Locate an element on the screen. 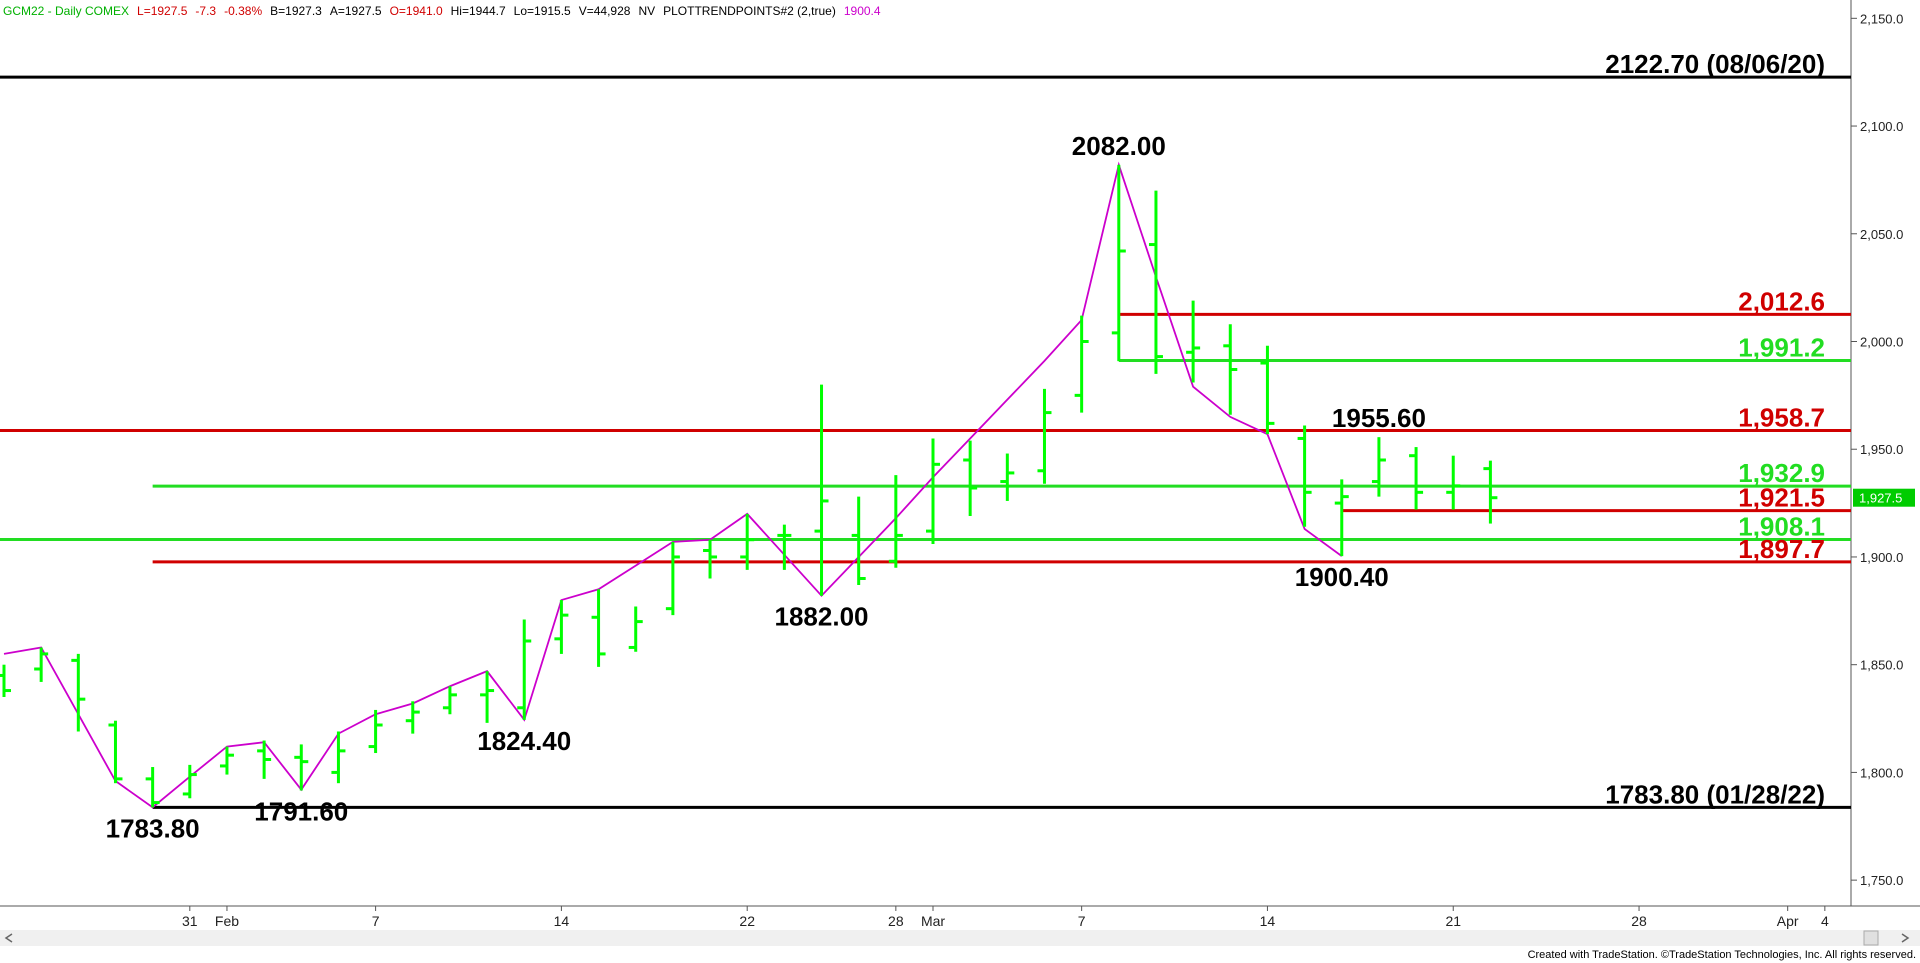 The height and width of the screenshot is (963, 1920). header-item: B=1927.3 is located at coordinates (296, 11).